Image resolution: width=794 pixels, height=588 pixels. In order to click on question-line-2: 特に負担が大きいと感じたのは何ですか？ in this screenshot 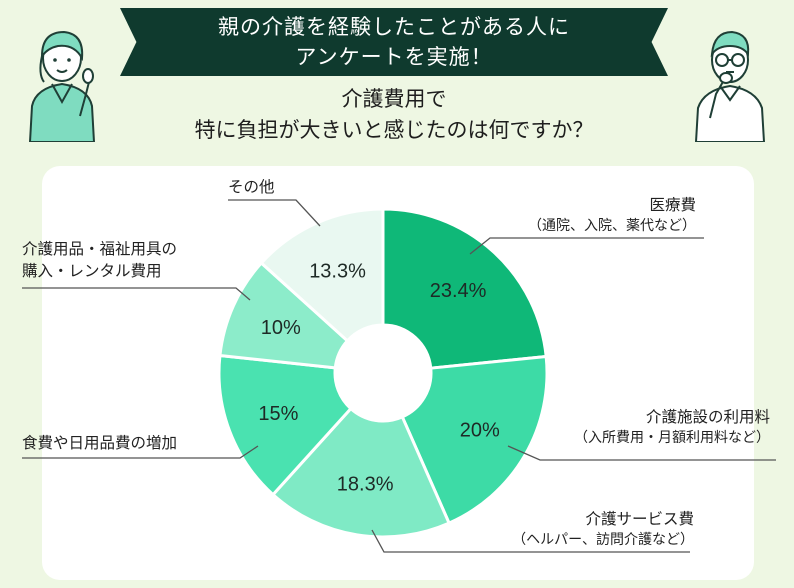, I will do `click(394, 130)`.